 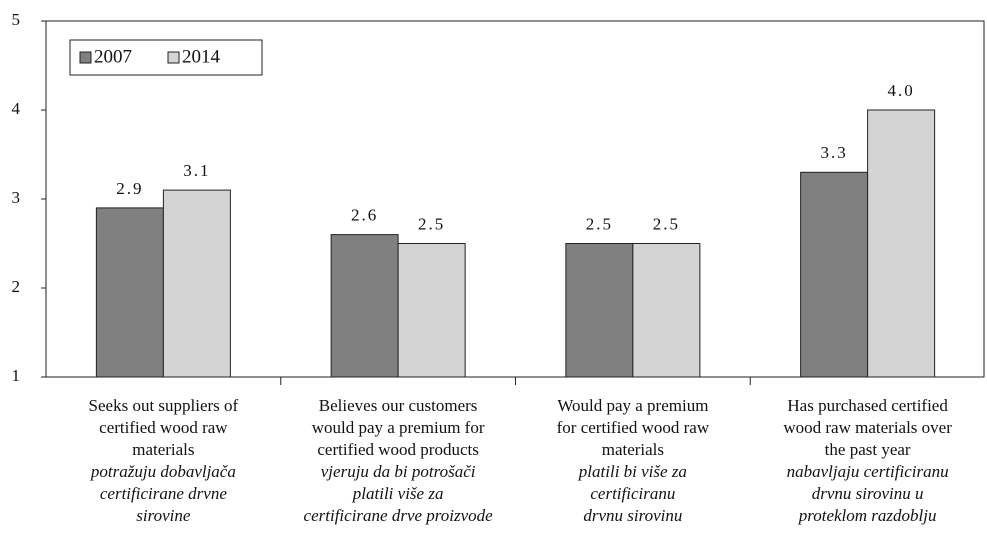 I want to click on y-tick-label: 5, so click(x=16, y=19).